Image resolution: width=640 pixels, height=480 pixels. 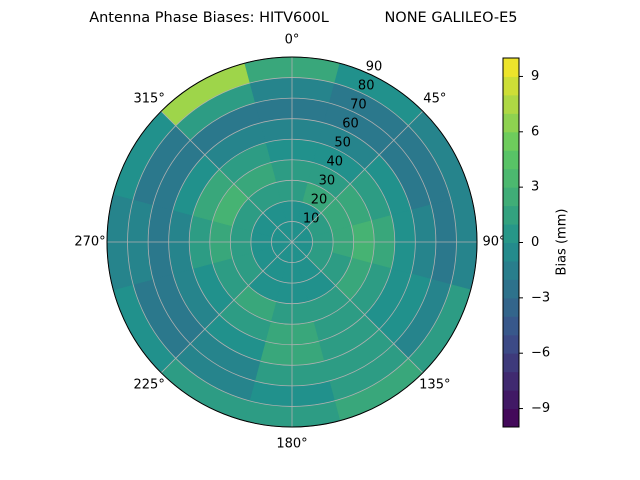 I want to click on colorbar-label: Bias (mm), so click(x=562, y=242).